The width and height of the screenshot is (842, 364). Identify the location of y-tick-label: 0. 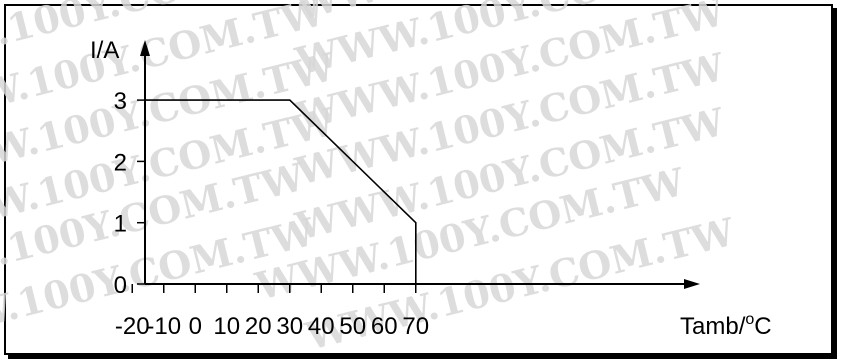
(120, 285).